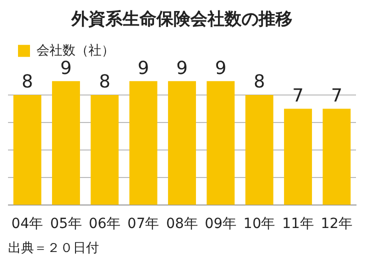 This screenshot has width=368, height=269. What do you see at coordinates (298, 224) in the screenshot?
I see `x-tick-label: 11年` at bounding box center [298, 224].